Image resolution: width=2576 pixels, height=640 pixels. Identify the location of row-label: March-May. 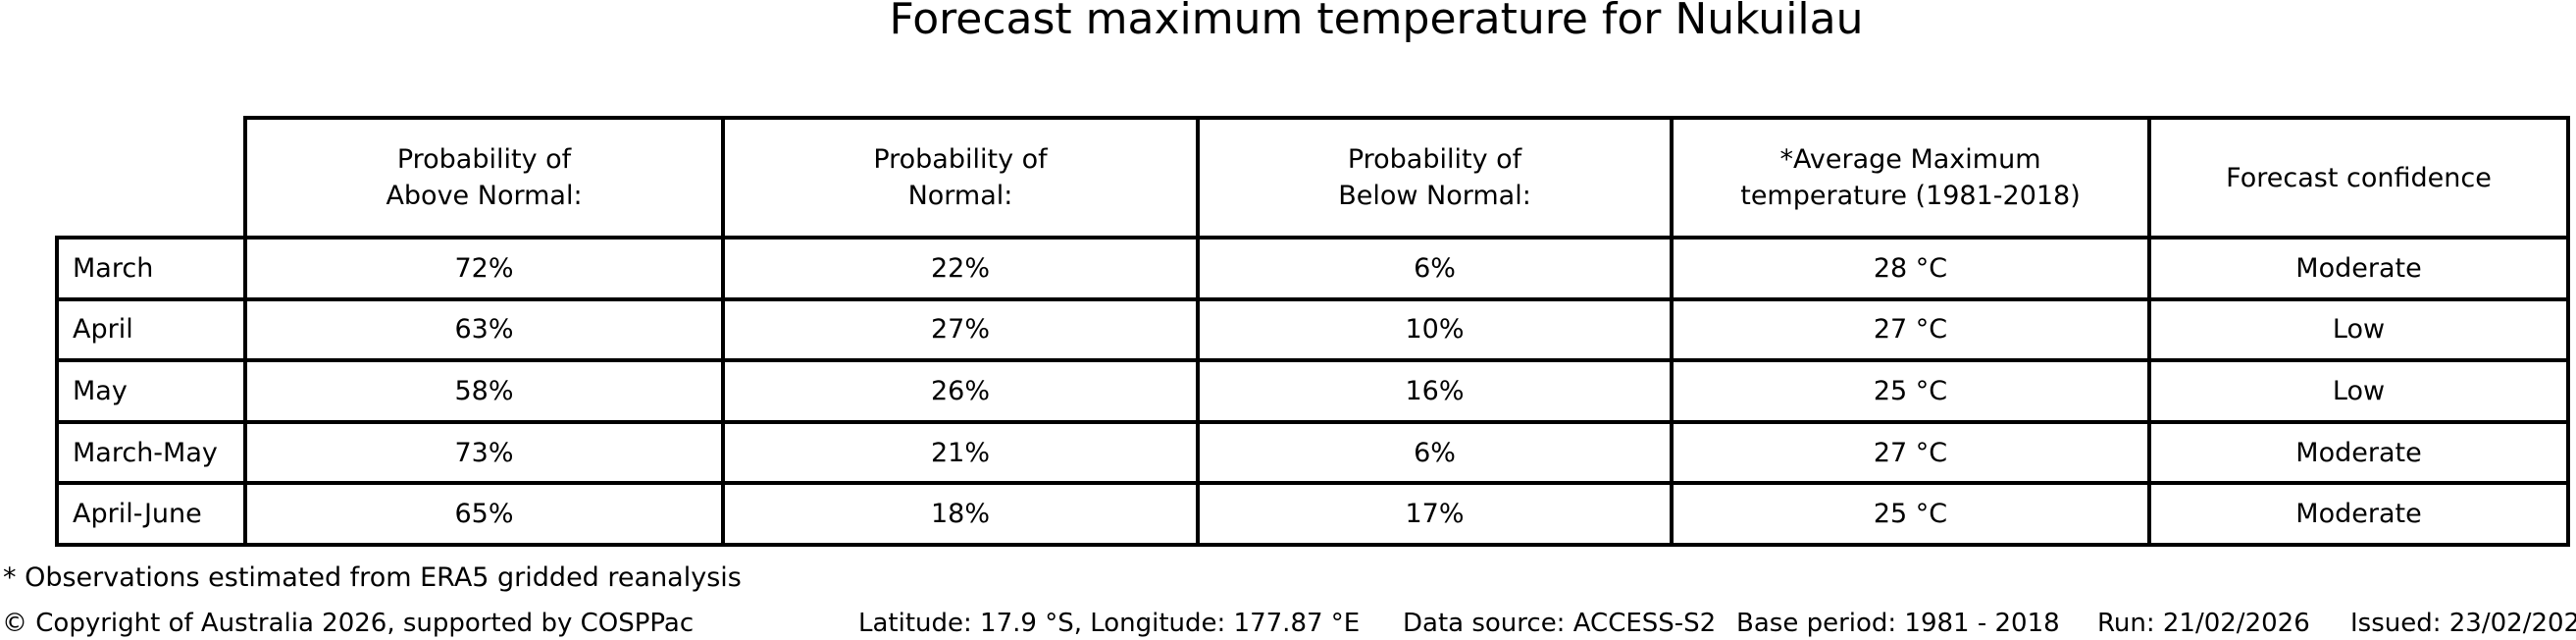
(151, 452).